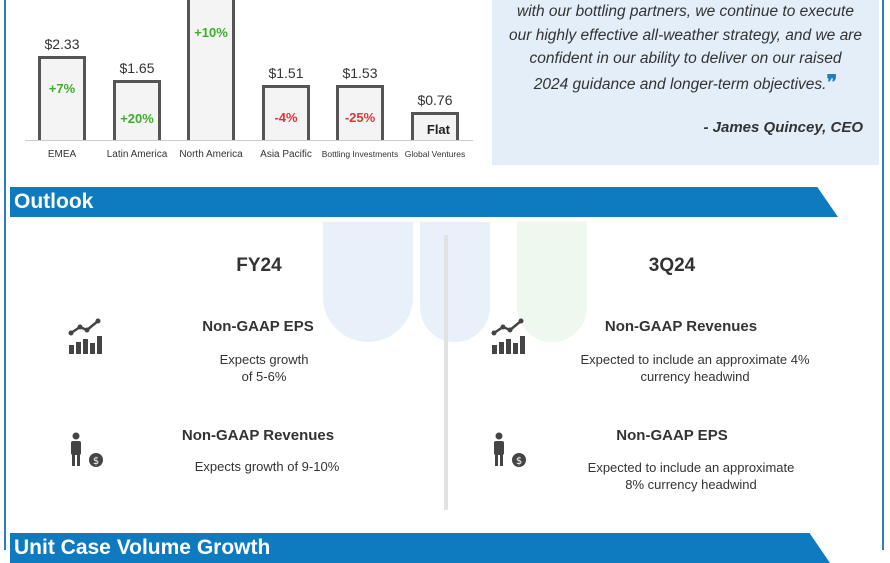 Image resolution: width=890 pixels, height=563 pixels. Describe the element at coordinates (5, 275) in the screenshot. I see `frame-left-border` at that location.